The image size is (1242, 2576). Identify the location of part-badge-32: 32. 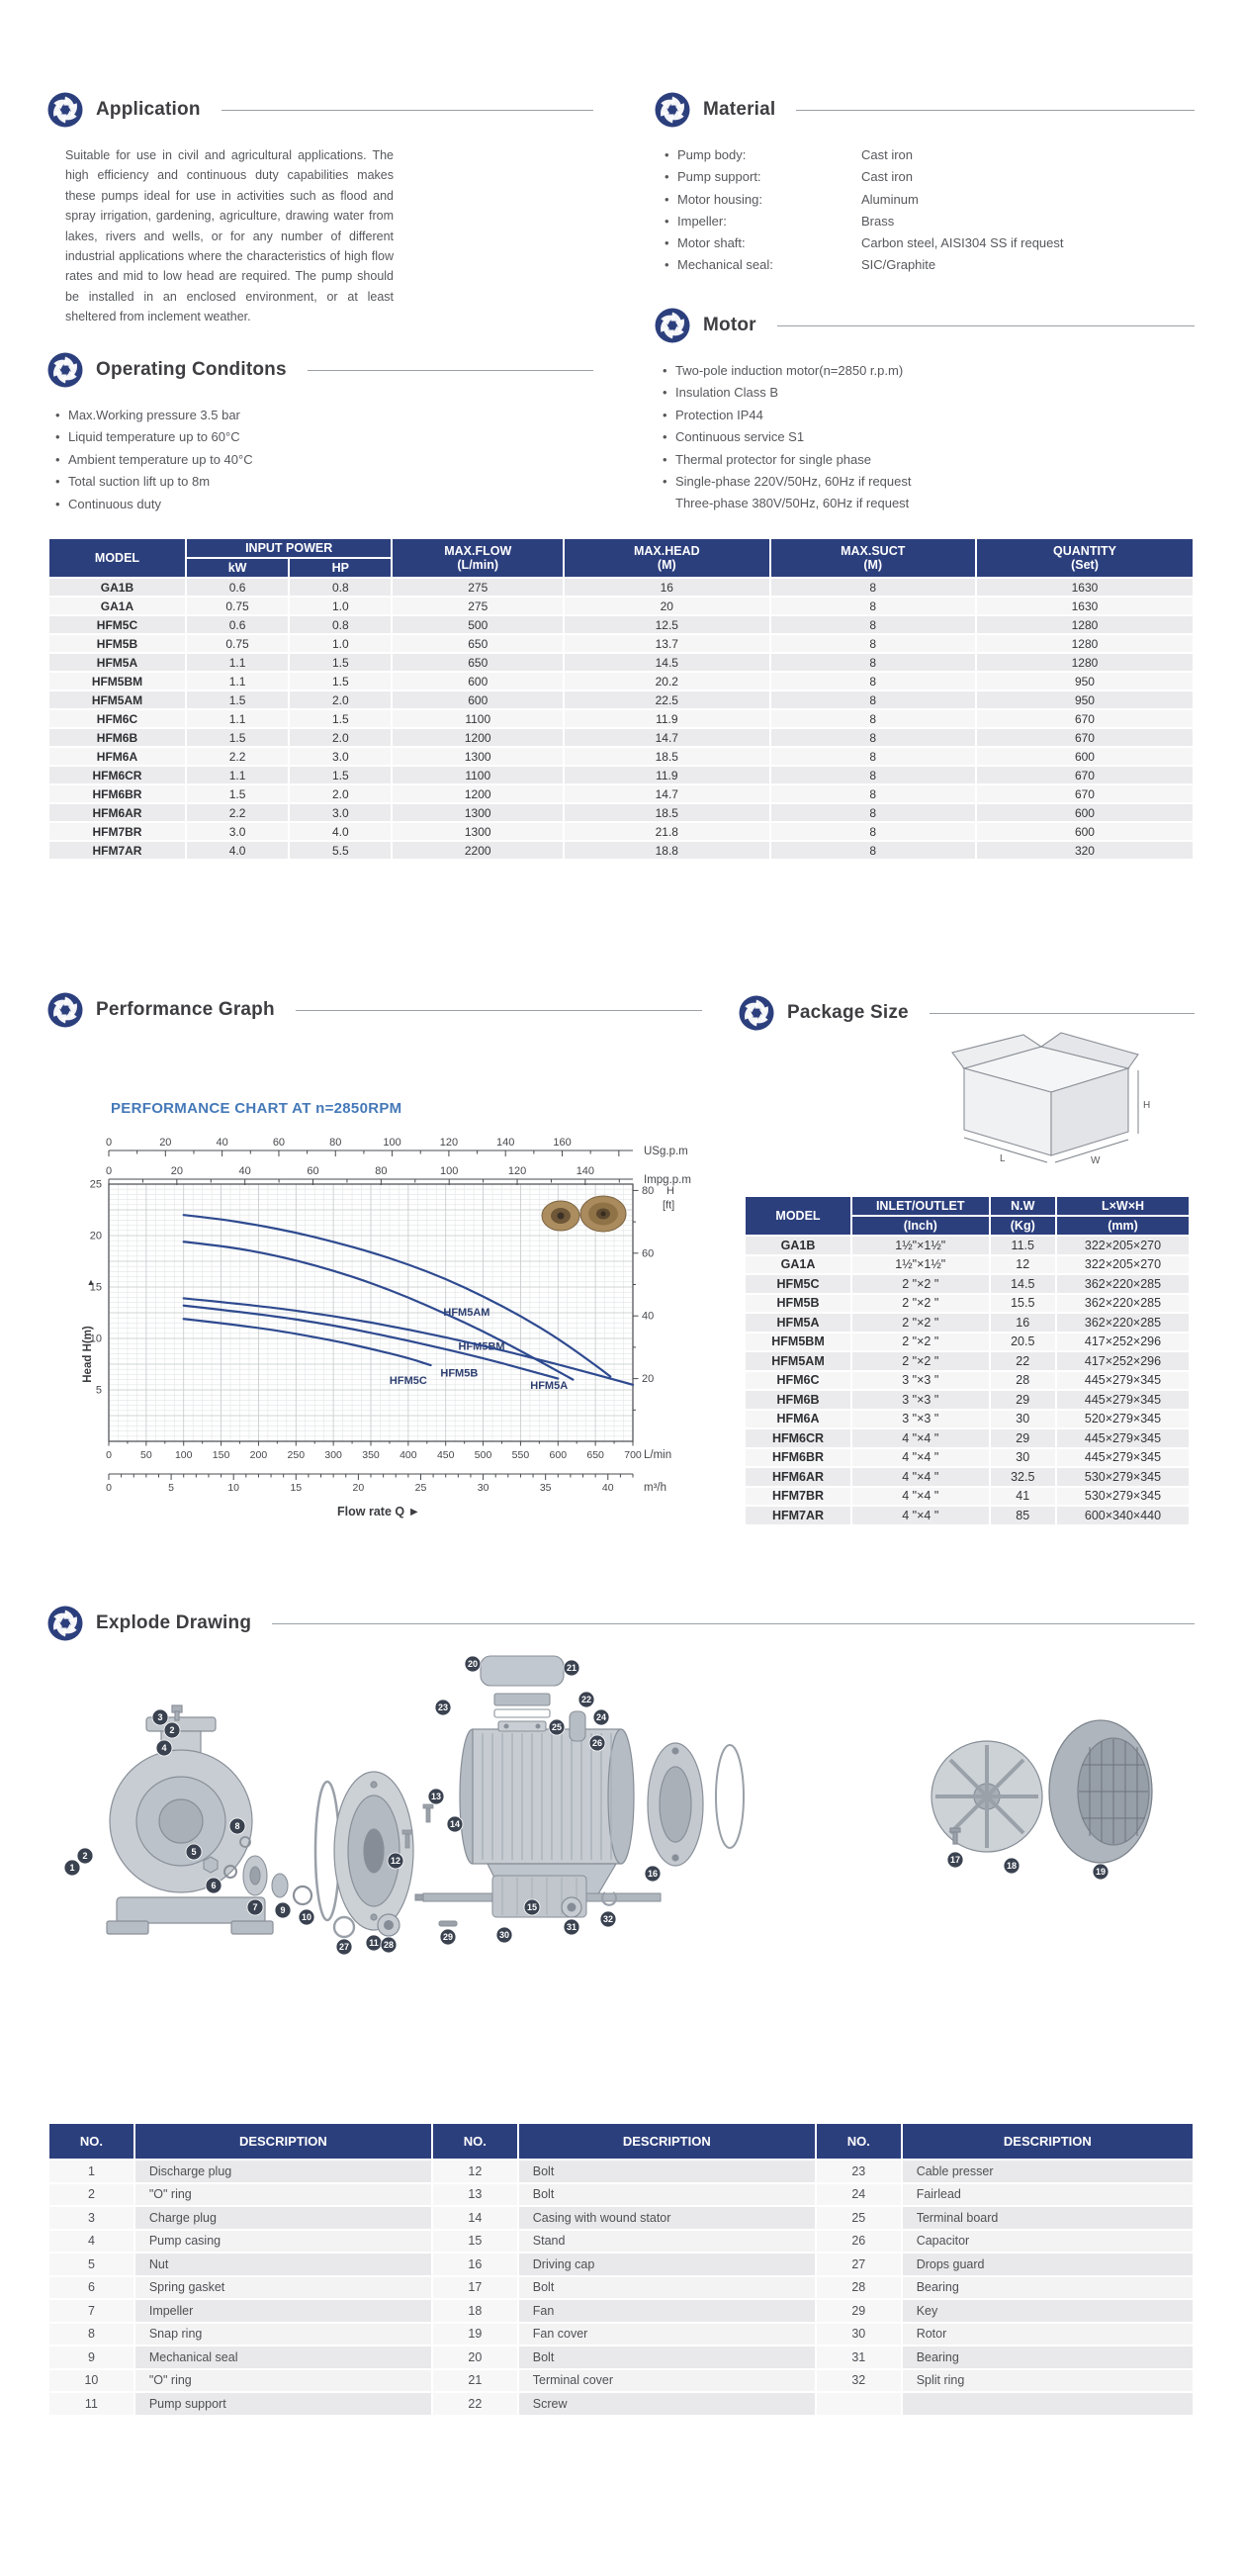
(608, 1919).